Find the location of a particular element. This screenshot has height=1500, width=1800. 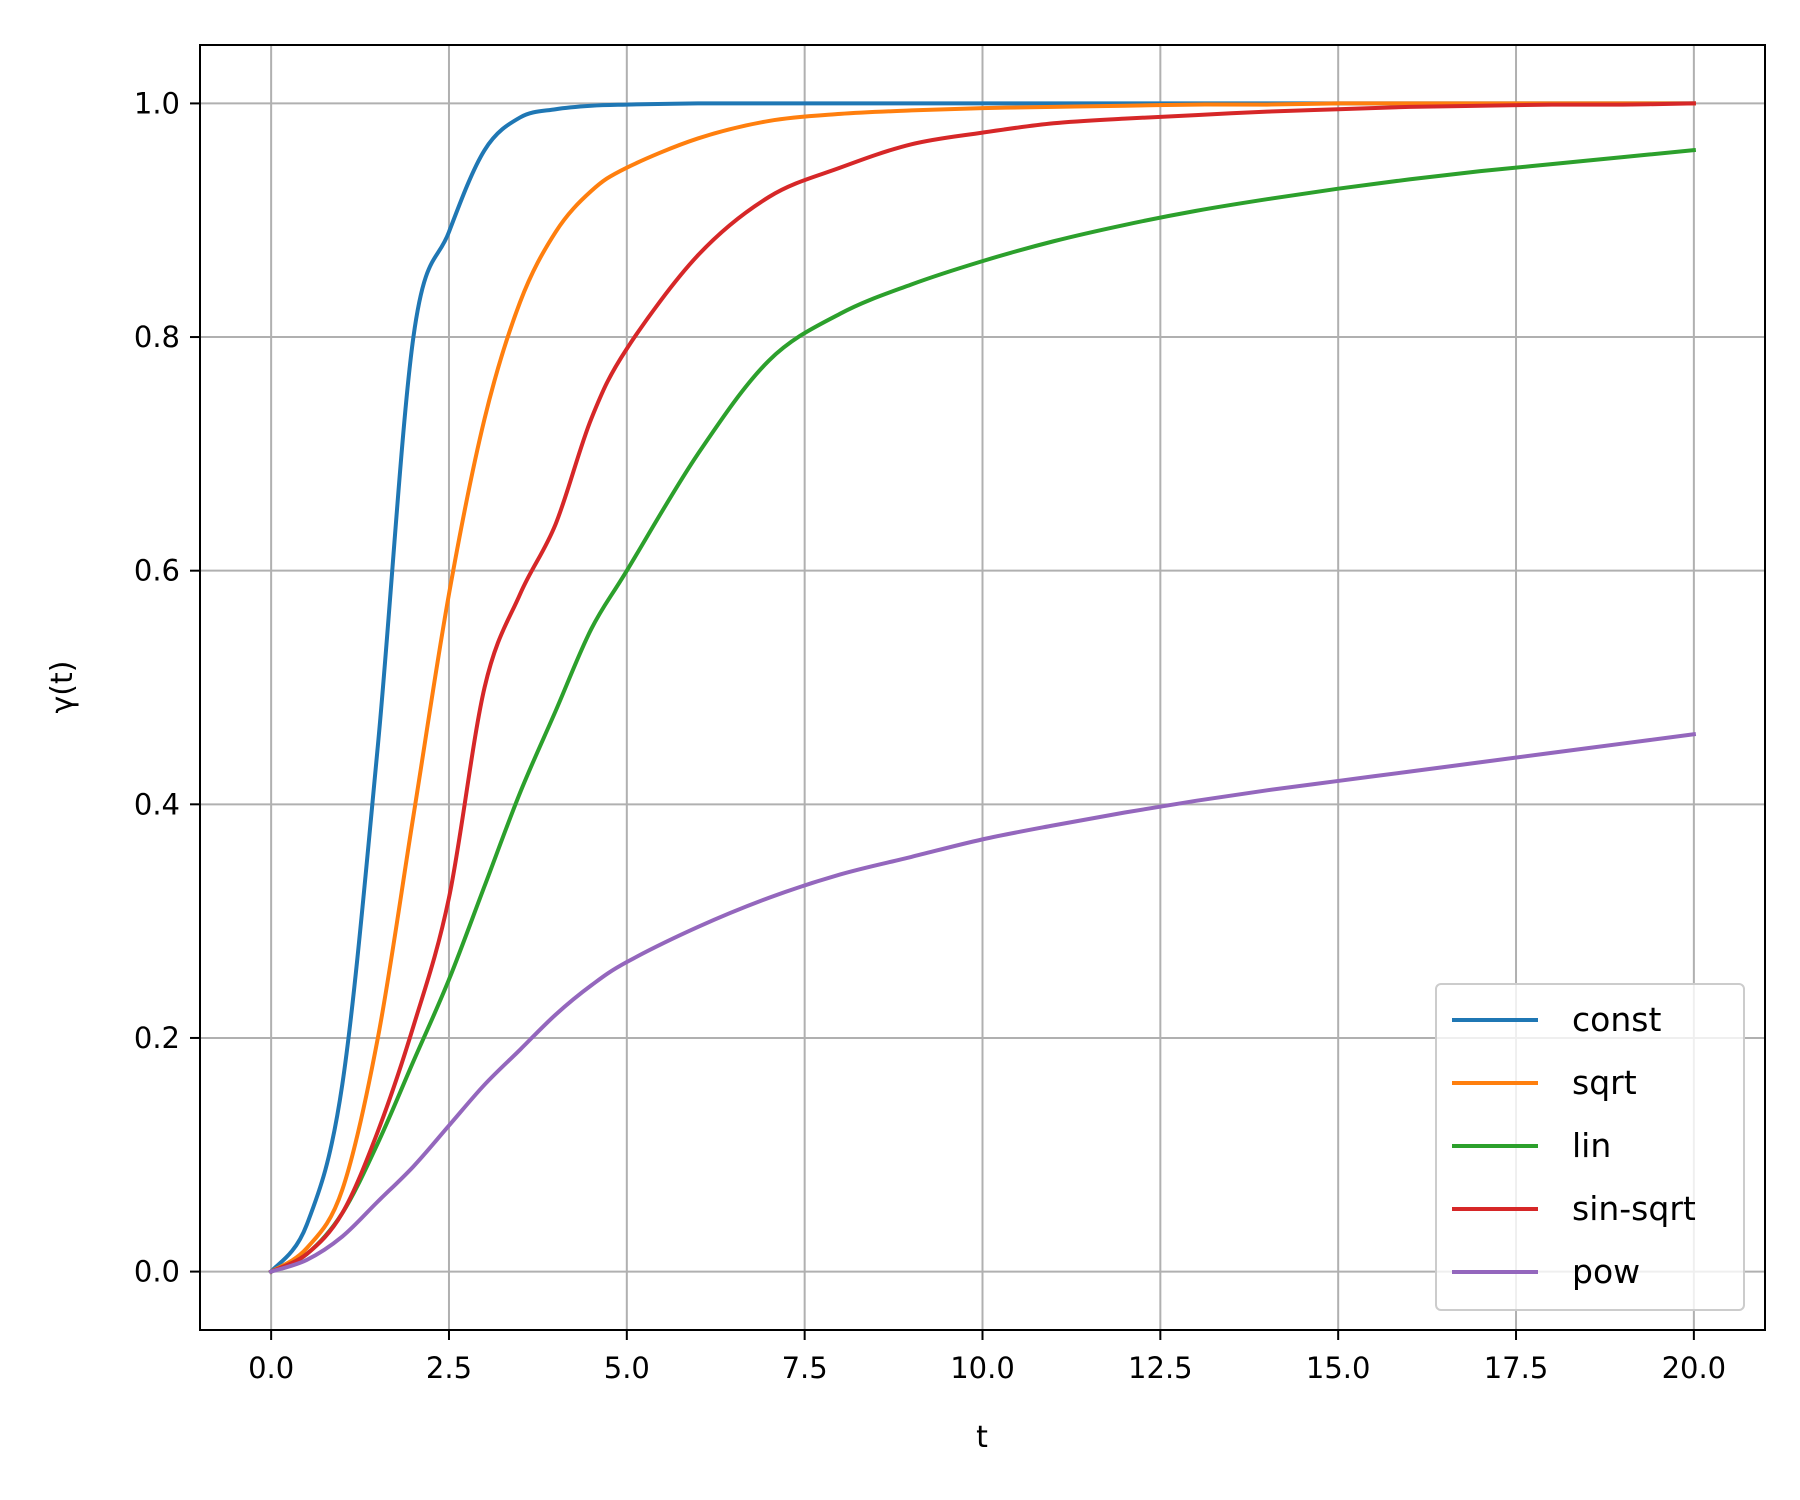

legend-label-pow: pow is located at coordinates (1606, 1271).